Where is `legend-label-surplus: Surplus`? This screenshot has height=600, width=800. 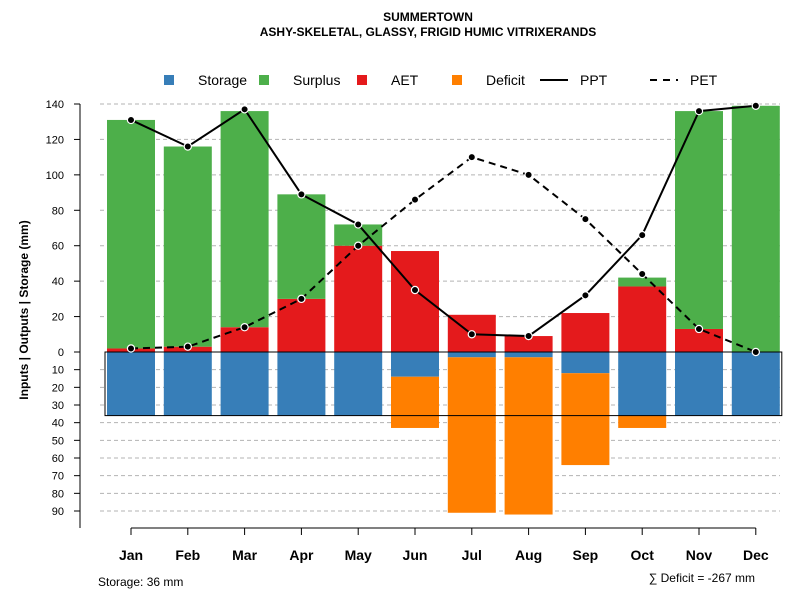
legend-label-surplus: Surplus is located at coordinates (316, 80).